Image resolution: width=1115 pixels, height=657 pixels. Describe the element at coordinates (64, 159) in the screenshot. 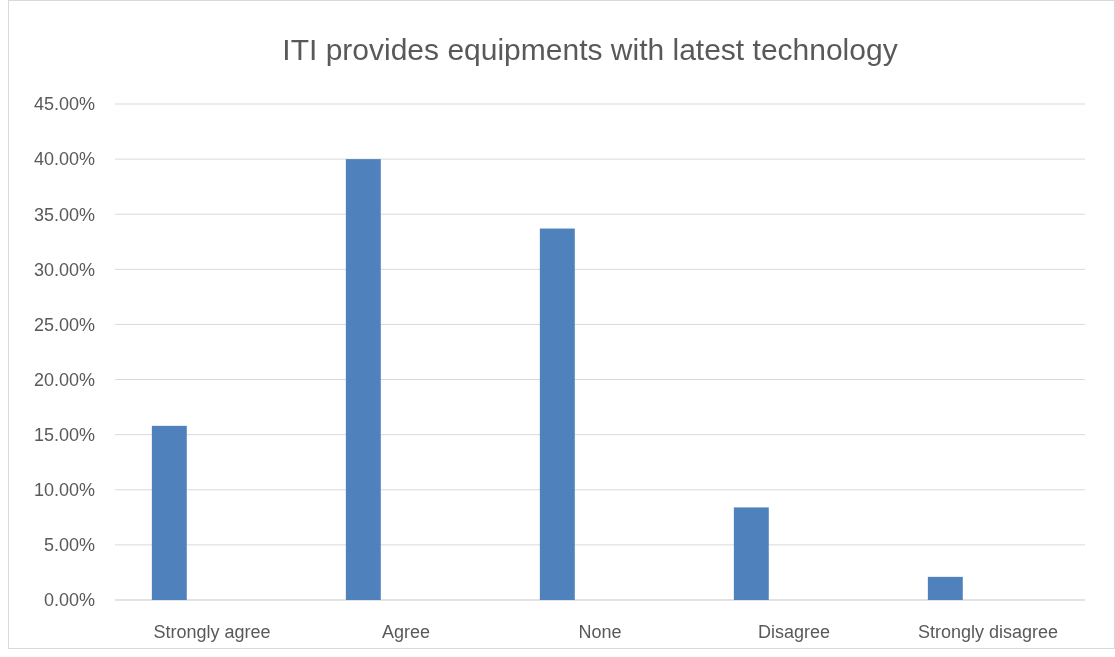

I see `y-tick-label: 40.00%` at that location.